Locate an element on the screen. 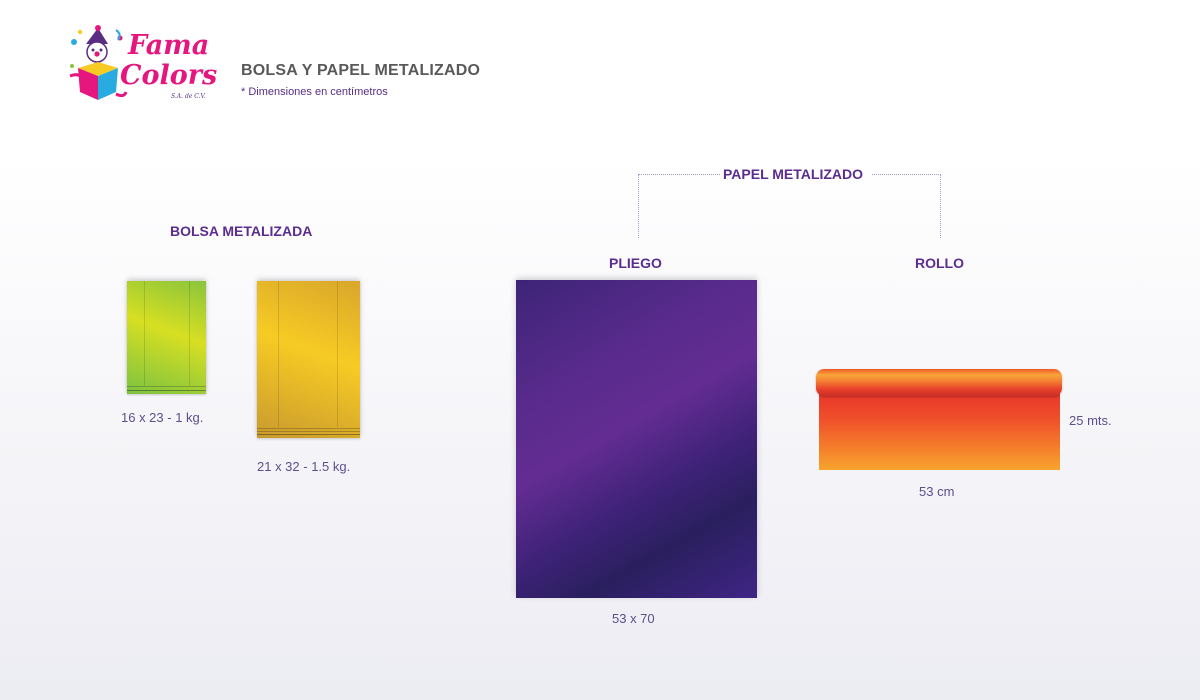  bag-large-caption: 21 x 32 - 1.5 kg. is located at coordinates (304, 466).